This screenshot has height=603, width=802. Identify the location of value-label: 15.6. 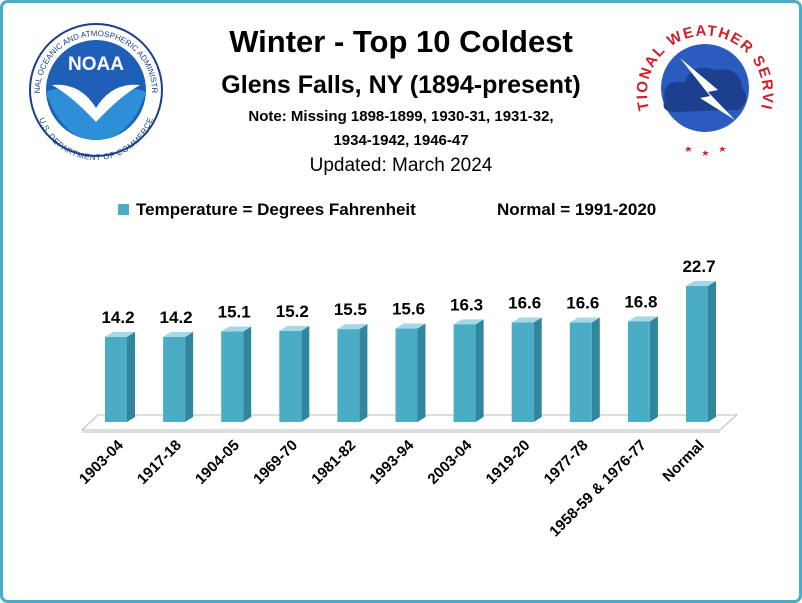
(408, 309).